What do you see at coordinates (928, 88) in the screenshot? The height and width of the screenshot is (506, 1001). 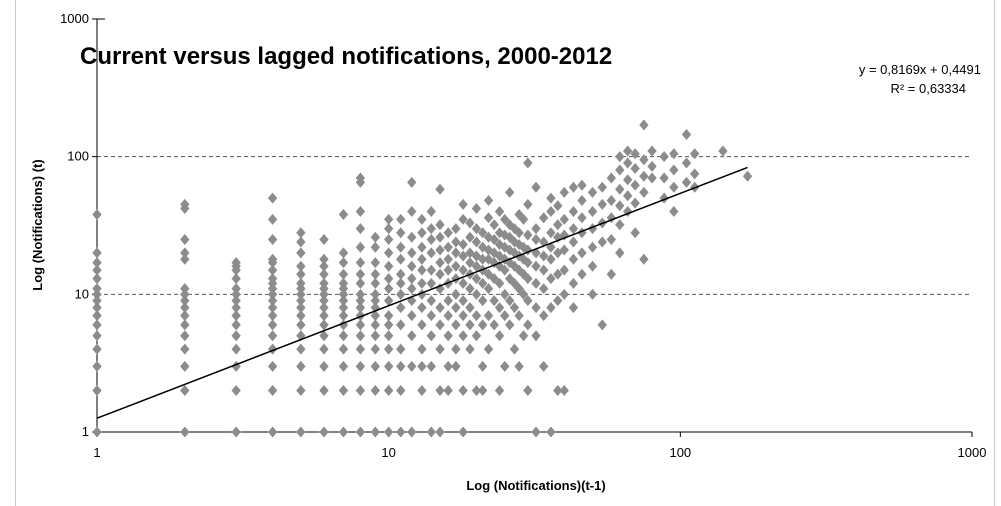 I see `trendline-r-squared: R² = 0,63334` at bounding box center [928, 88].